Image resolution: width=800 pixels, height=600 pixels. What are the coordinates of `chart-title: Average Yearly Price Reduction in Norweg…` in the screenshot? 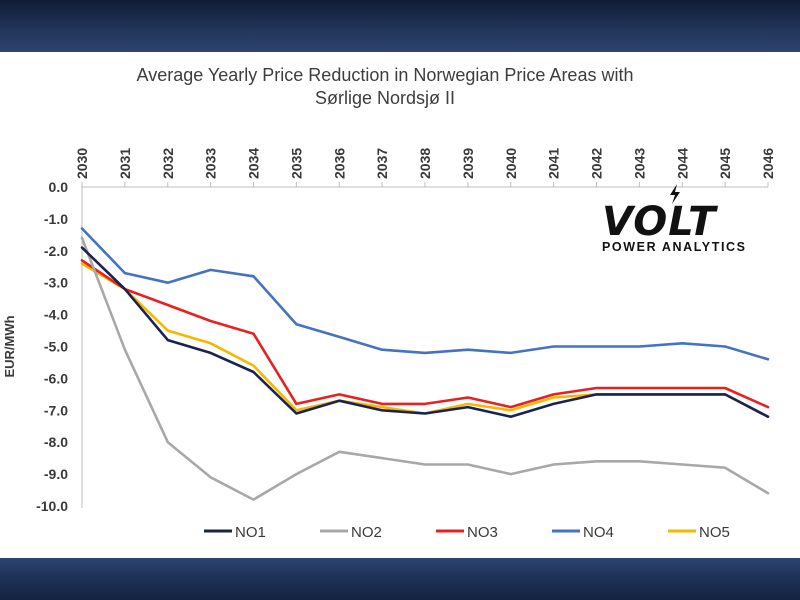 It's located at (385, 87).